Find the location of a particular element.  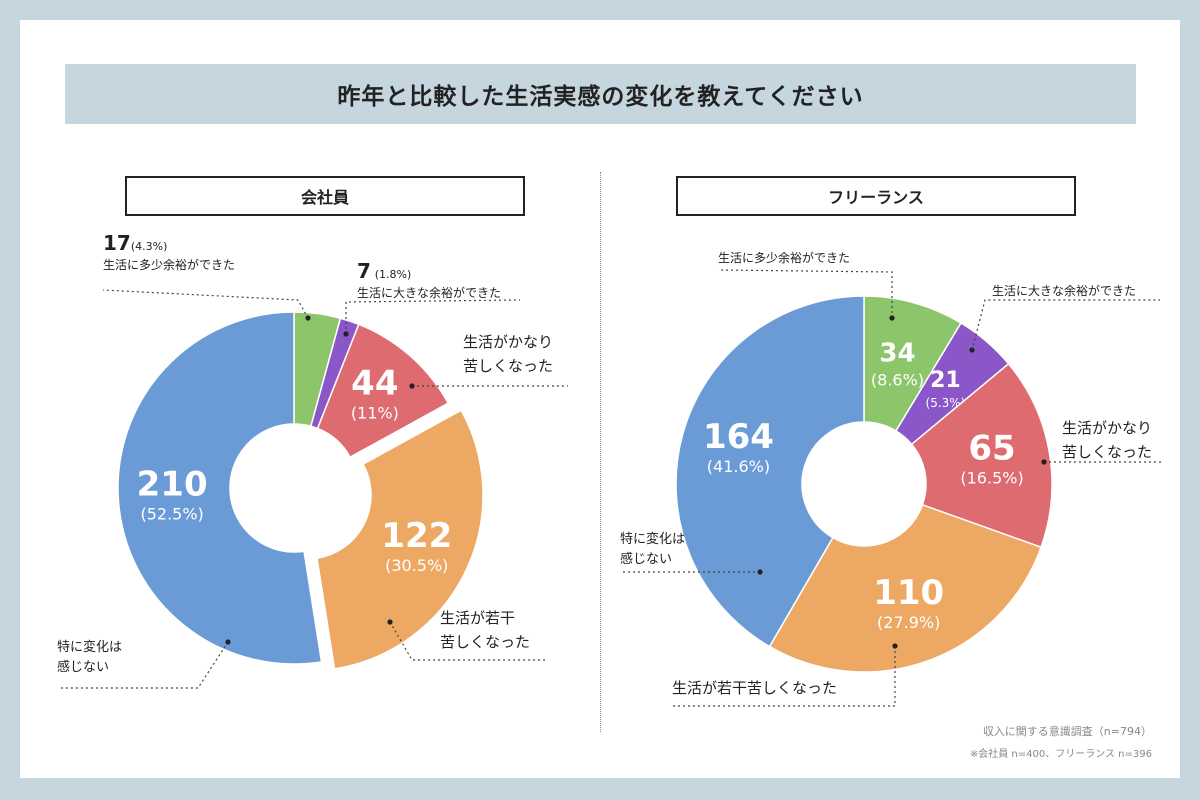

slice-percent-label: (41.6%) is located at coordinates (738, 466).